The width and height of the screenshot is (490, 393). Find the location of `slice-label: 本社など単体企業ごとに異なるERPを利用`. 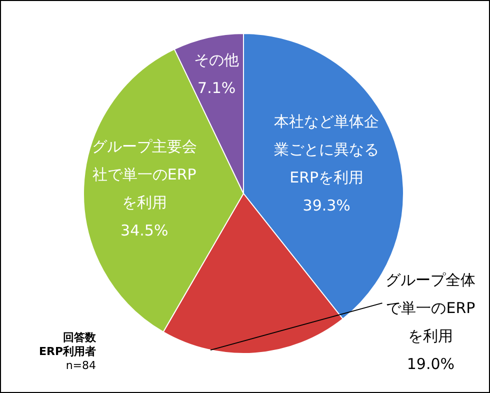

slice-label: 本社など単体企業ごとに異なるERPを利用 is located at coordinates (327, 149).